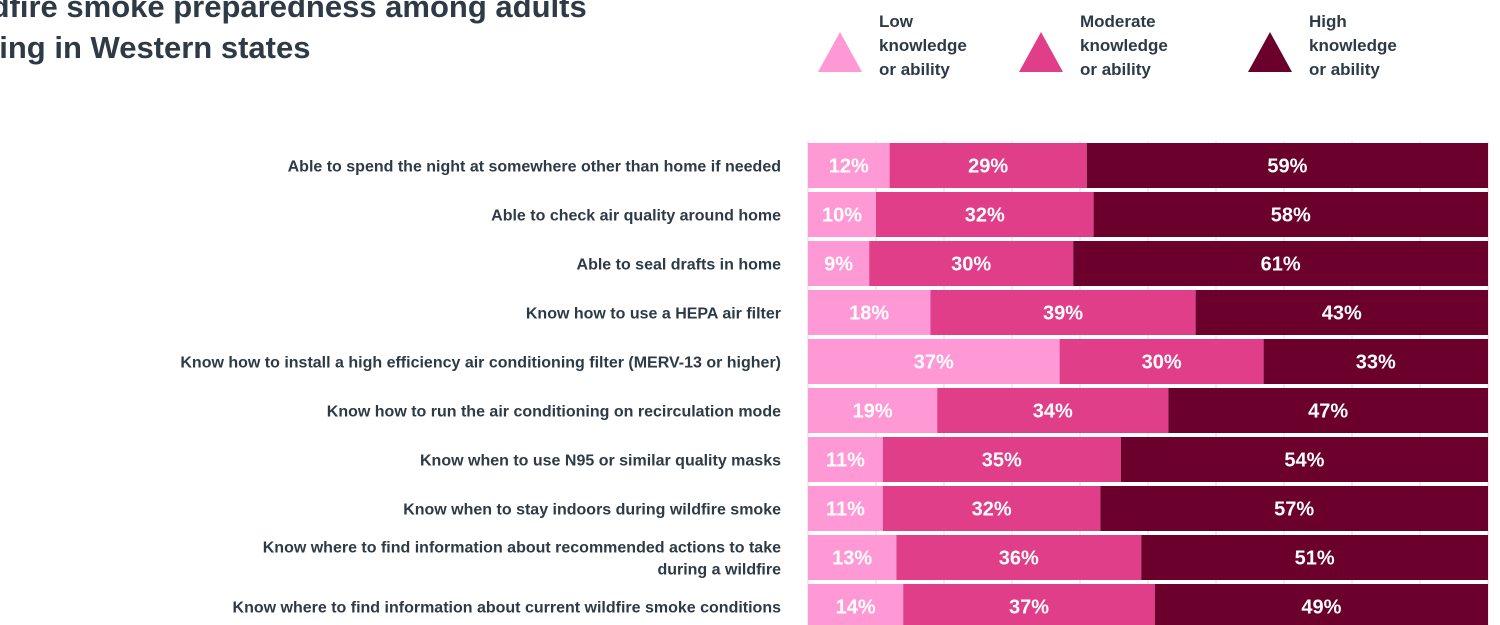  I want to click on legend-item-moderate: Moderate knowledge or ability, so click(1109, 46).